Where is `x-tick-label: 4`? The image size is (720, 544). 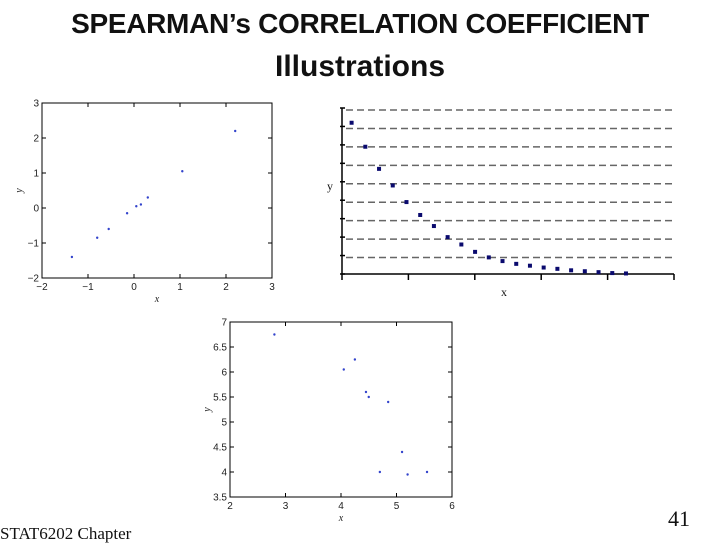
x-tick-label: 4 is located at coordinates (341, 506).